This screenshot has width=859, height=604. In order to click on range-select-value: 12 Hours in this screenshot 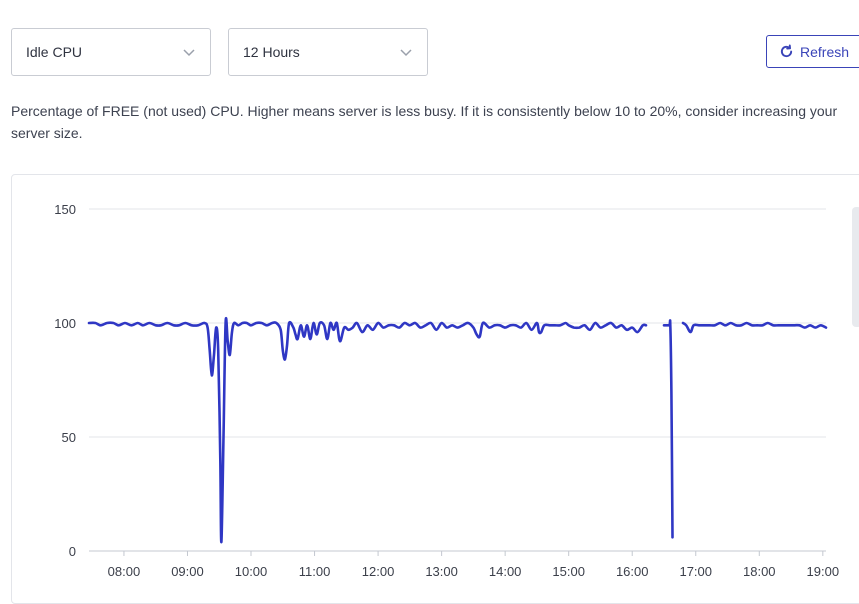, I will do `click(271, 52)`.